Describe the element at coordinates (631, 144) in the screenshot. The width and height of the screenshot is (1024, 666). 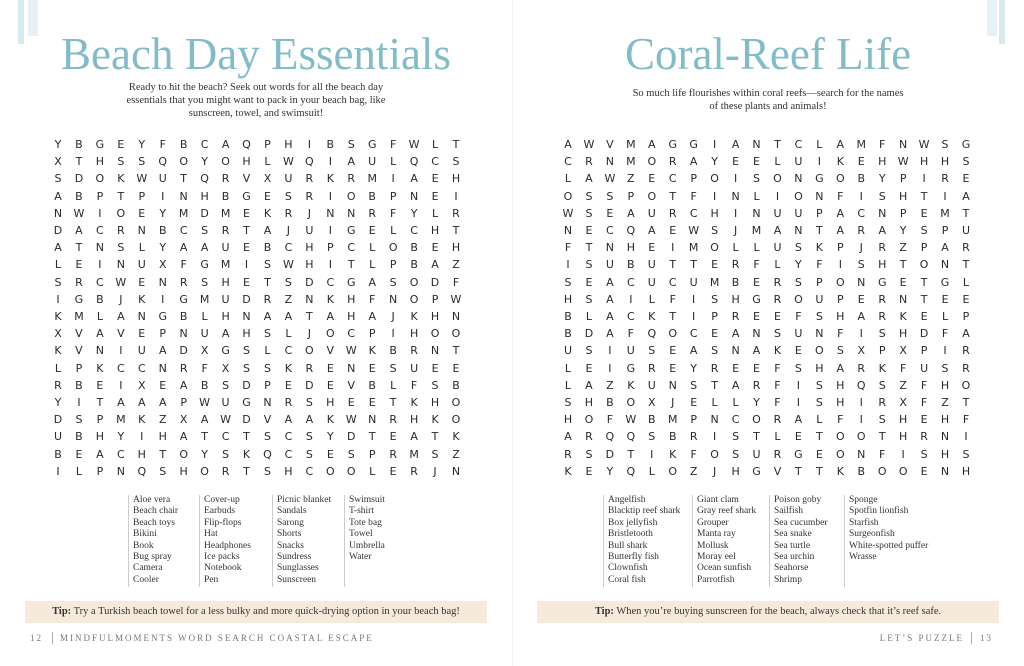
I see `grid-letter: M` at that location.